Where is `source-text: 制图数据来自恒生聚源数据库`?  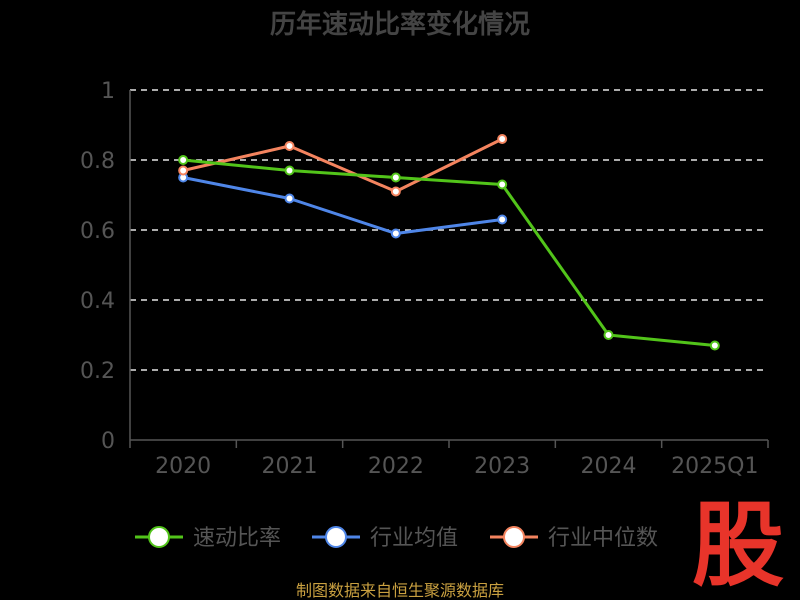
source-text: 制图数据来自恒生聚源数据库 is located at coordinates (400, 590).